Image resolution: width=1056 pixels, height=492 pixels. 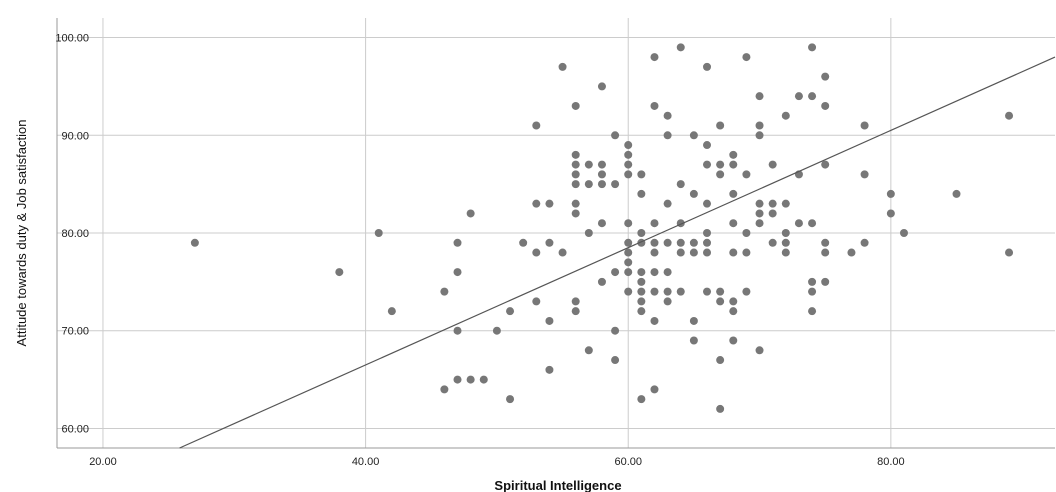 I want to click on y-tick-label: 90.00, so click(x=75, y=136).